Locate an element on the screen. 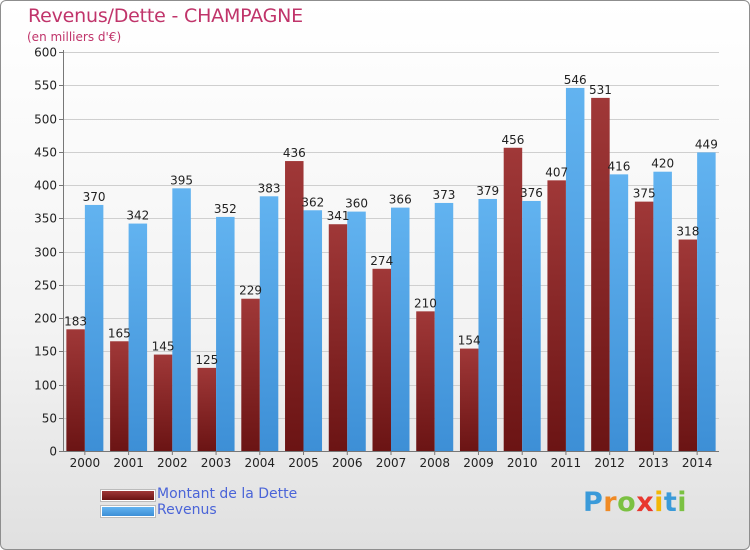  logo-letter: r is located at coordinates (610, 502).